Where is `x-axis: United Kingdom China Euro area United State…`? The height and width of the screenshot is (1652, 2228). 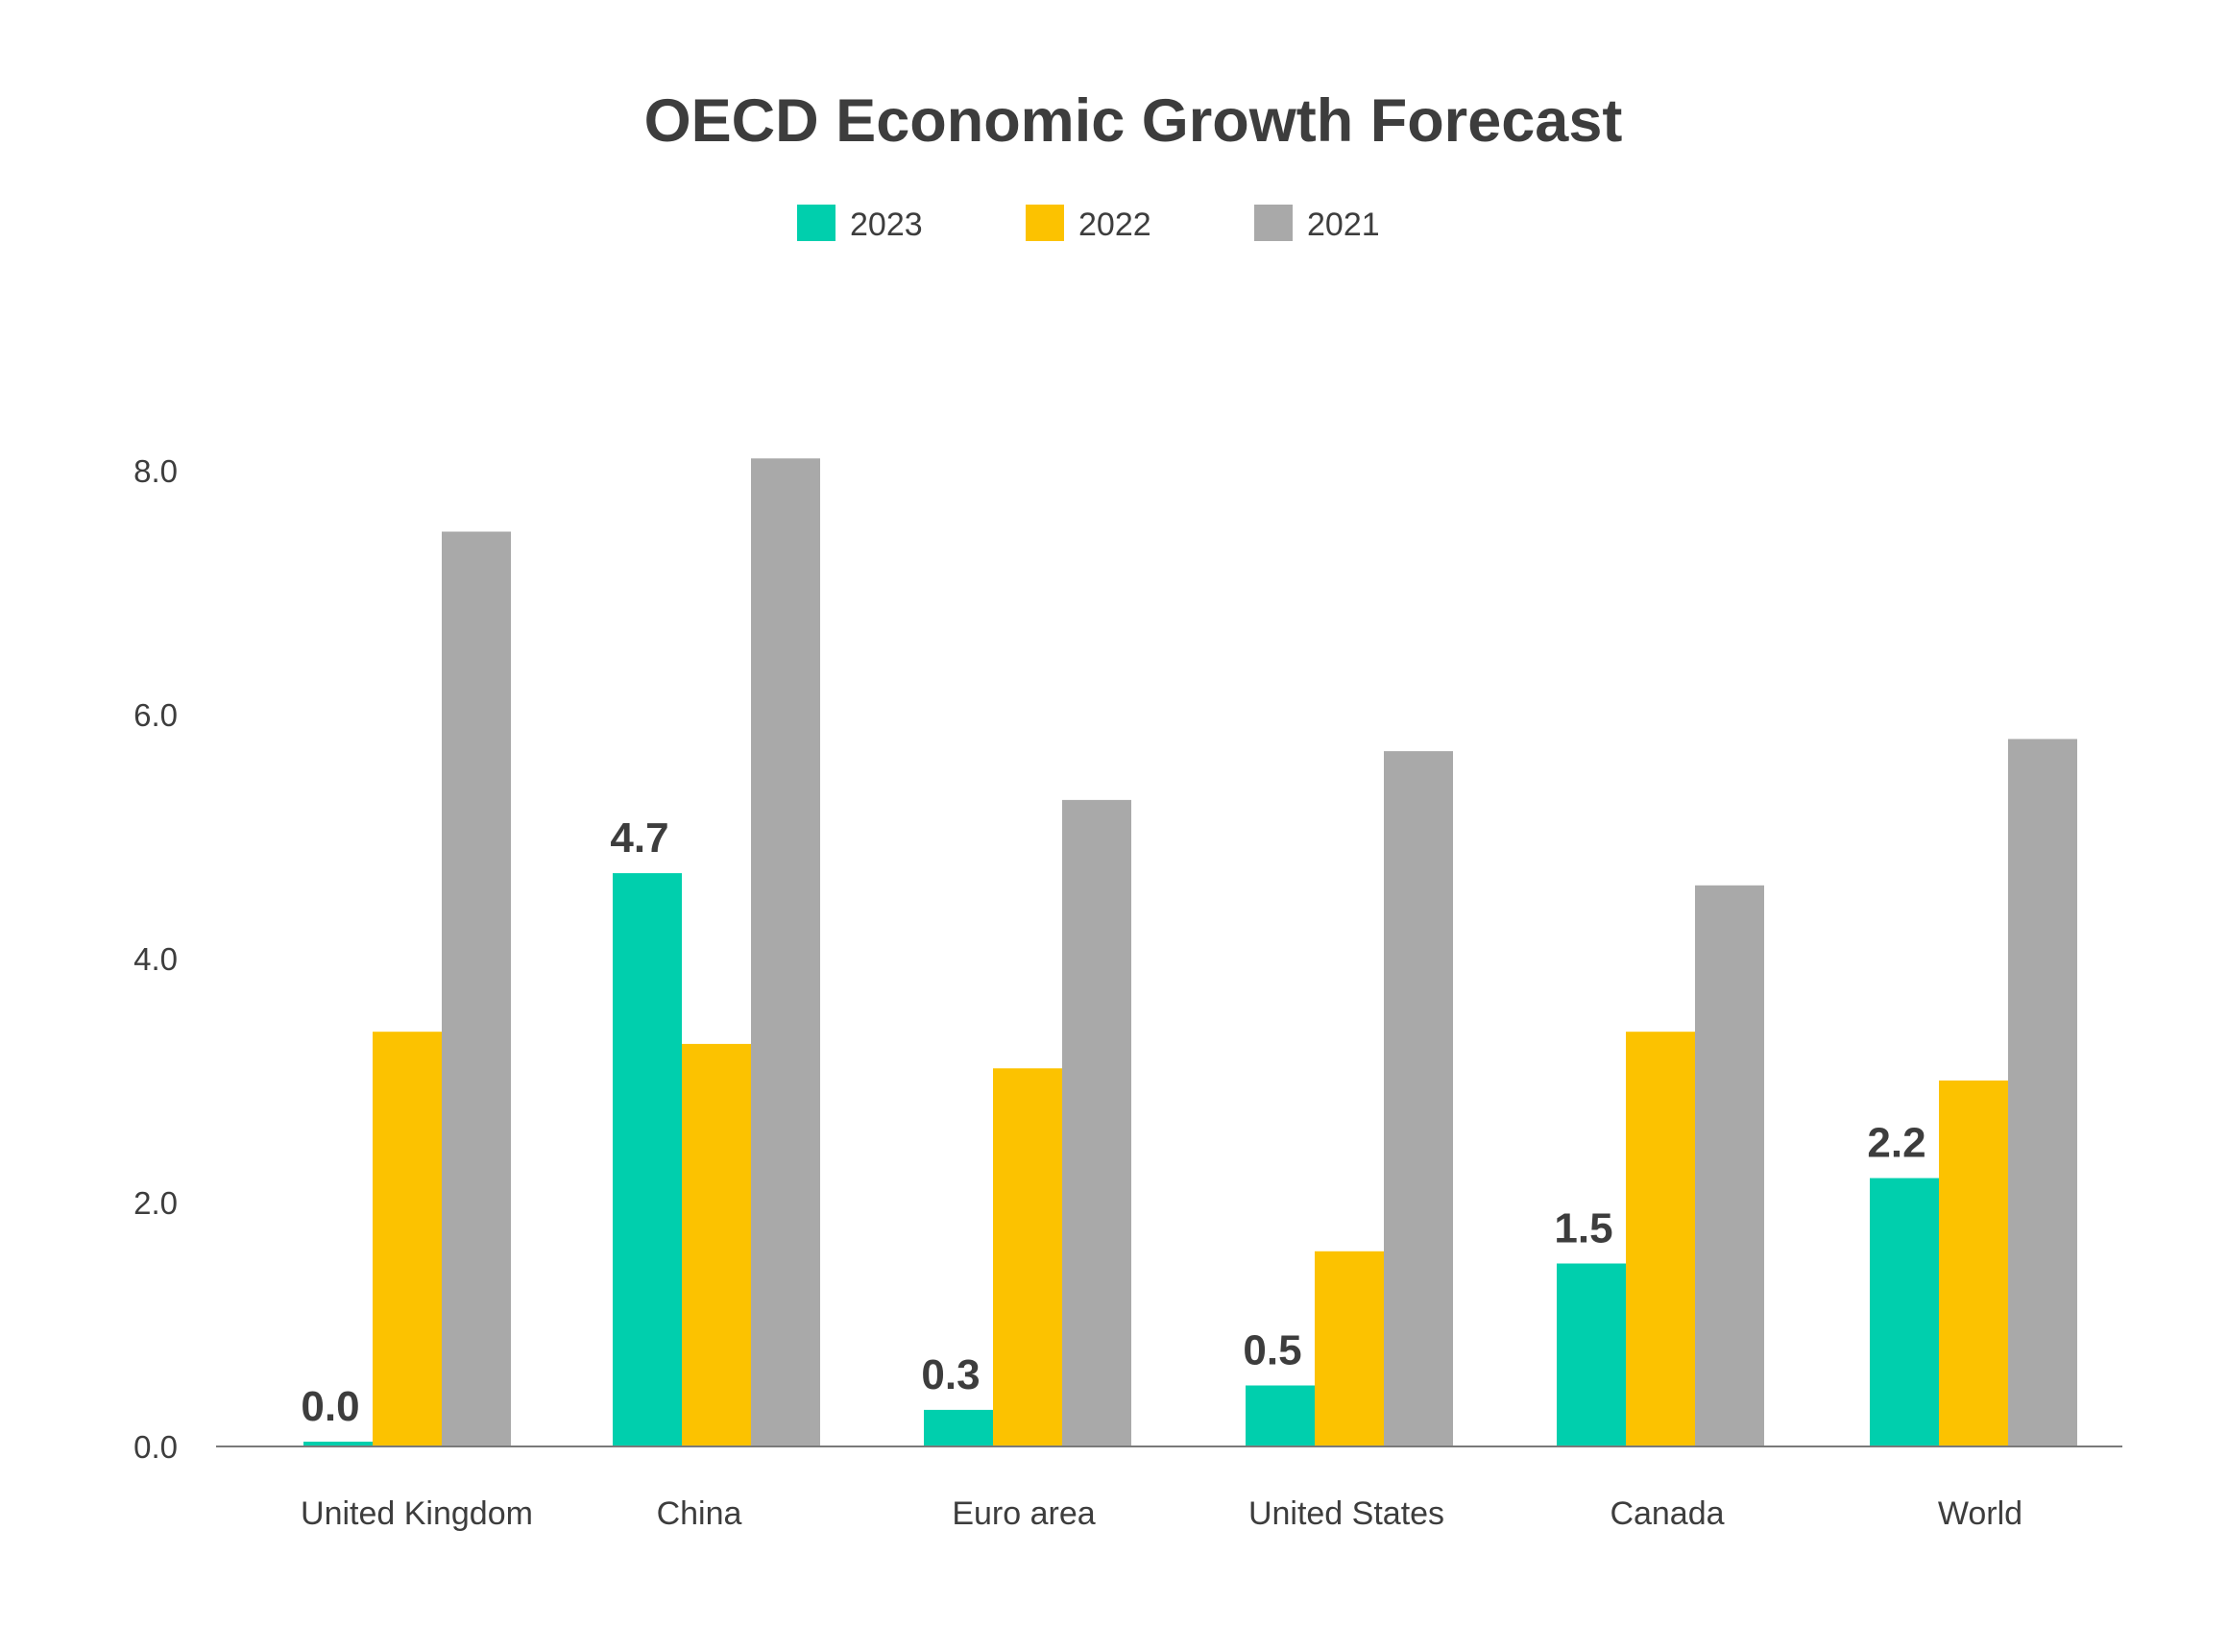 x-axis: United Kingdom China Euro area United State… is located at coordinates (1162, 1513).